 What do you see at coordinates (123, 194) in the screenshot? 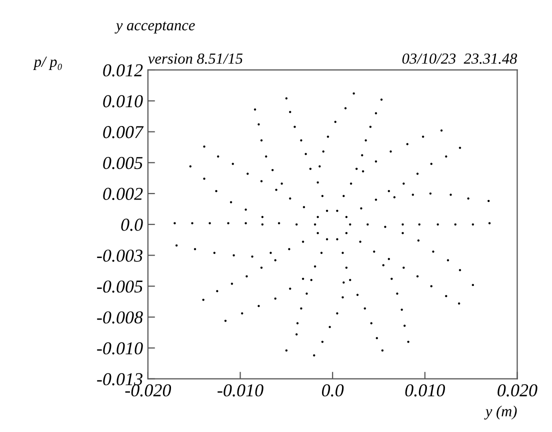
I see `y-tick-label: 0.002` at bounding box center [123, 194].